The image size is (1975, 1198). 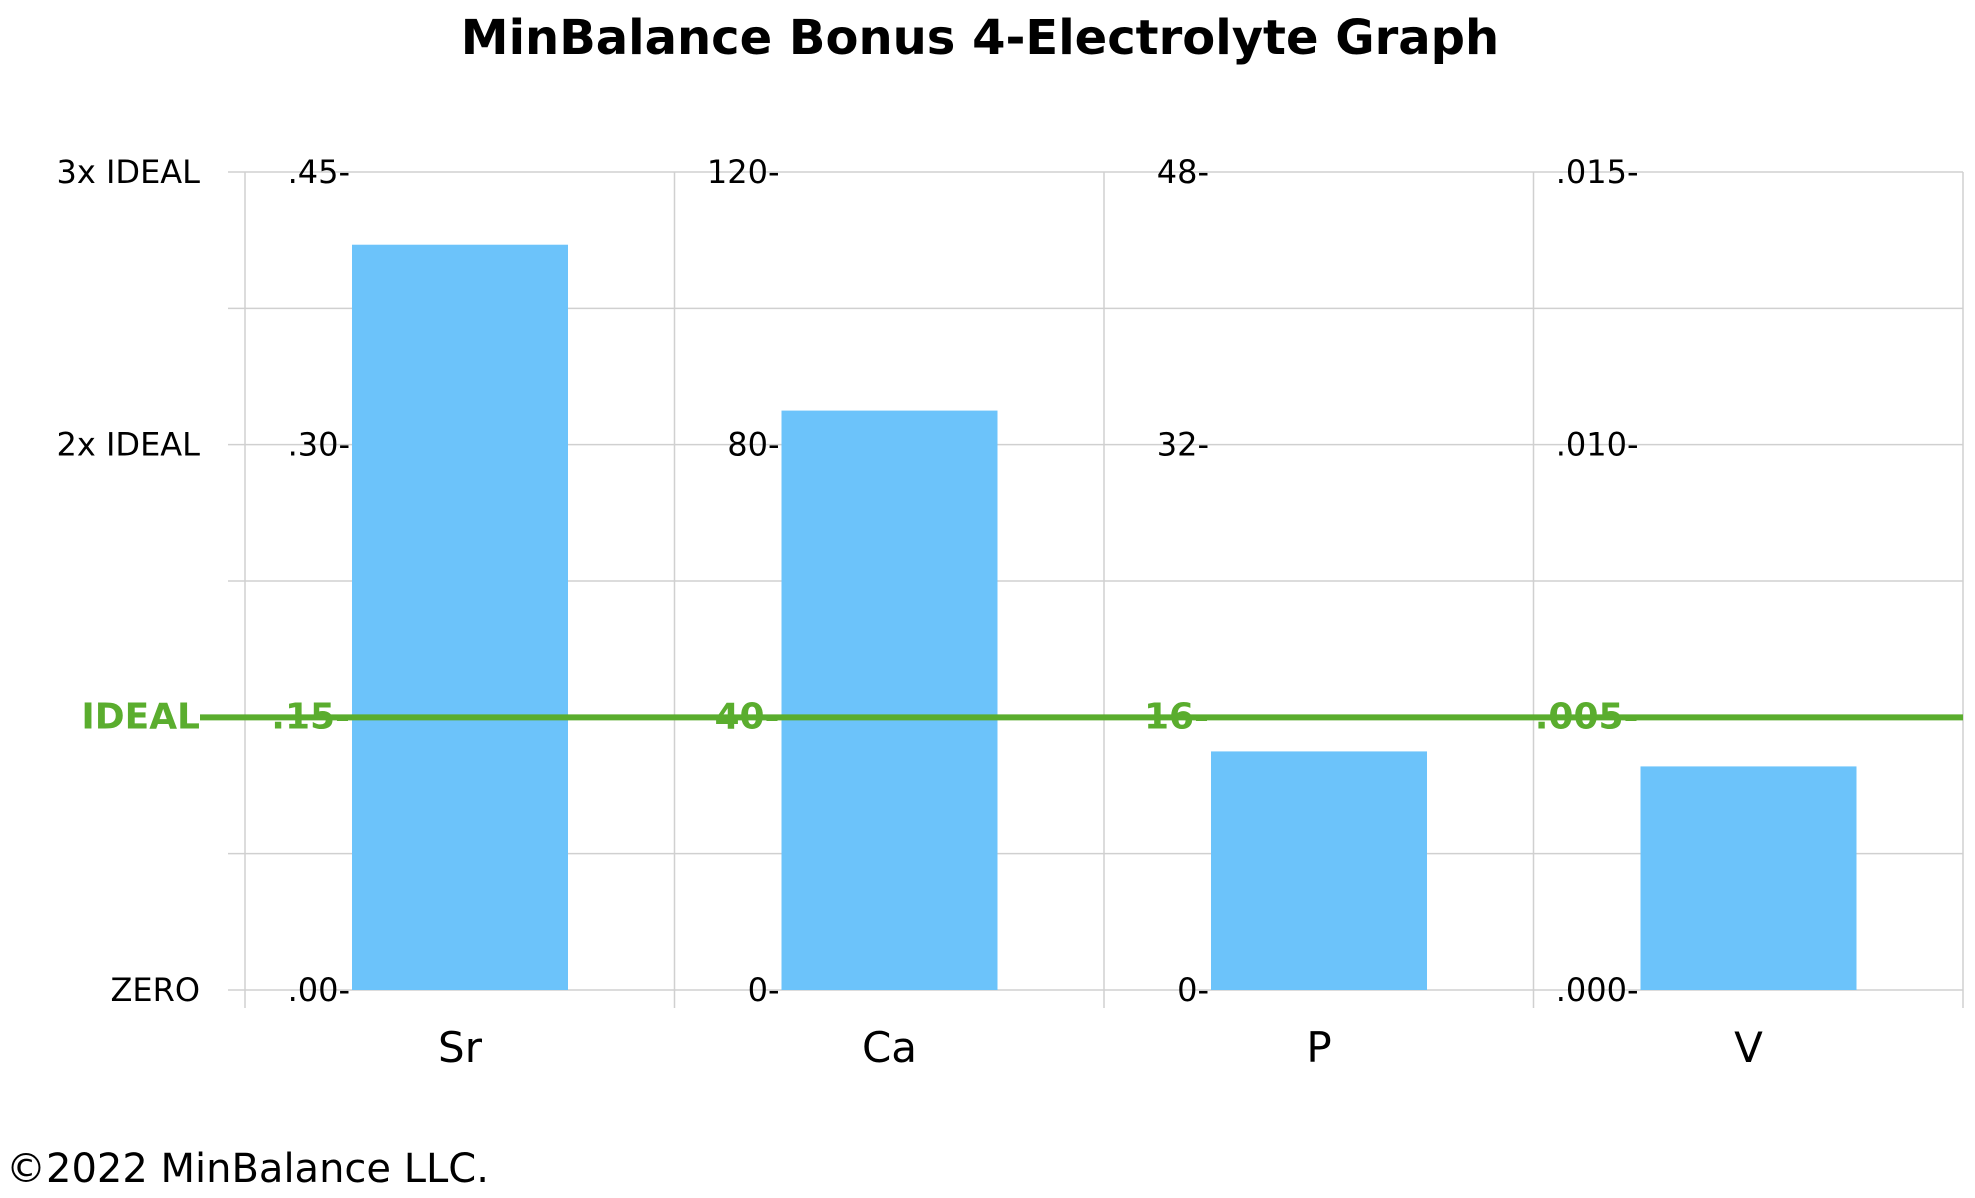 What do you see at coordinates (1193, 990) in the screenshot?
I see `tick-label-p: 0-` at bounding box center [1193, 990].